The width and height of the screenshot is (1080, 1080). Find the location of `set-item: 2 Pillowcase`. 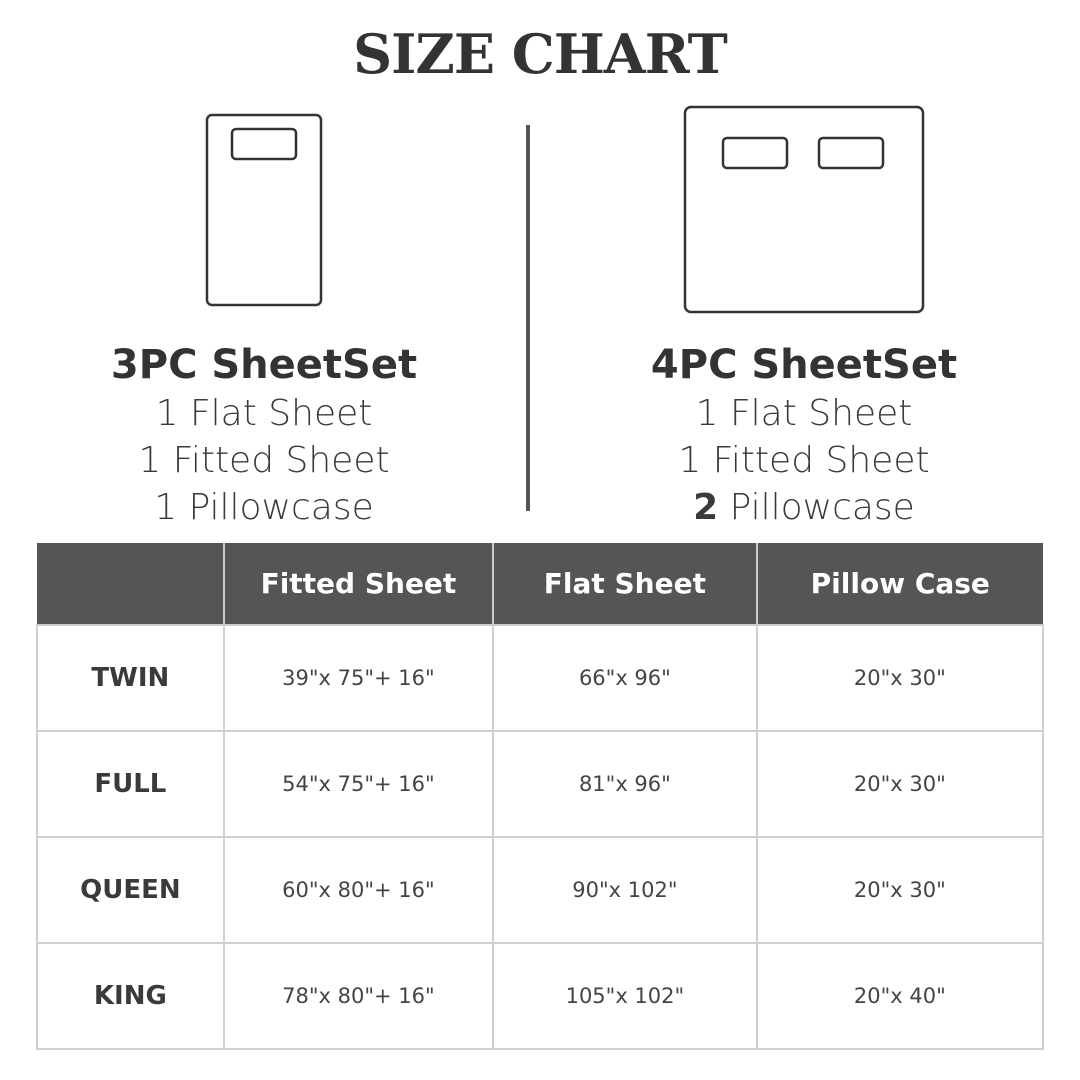

set-item: 2 Pillowcase is located at coordinates (804, 507).